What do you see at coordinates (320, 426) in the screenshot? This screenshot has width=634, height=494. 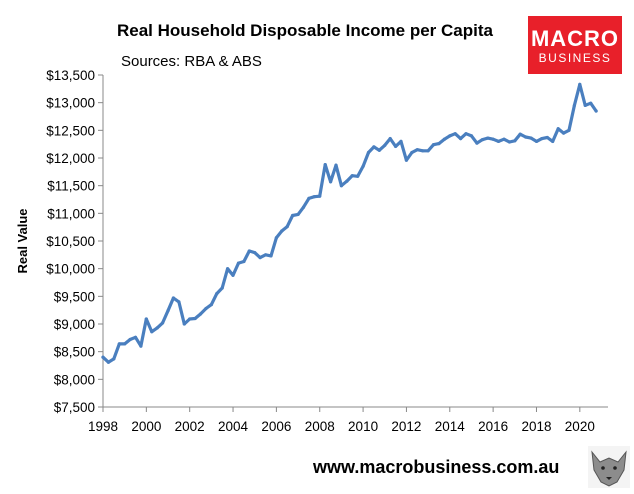 I see `x-tick-label: 2008` at bounding box center [320, 426].